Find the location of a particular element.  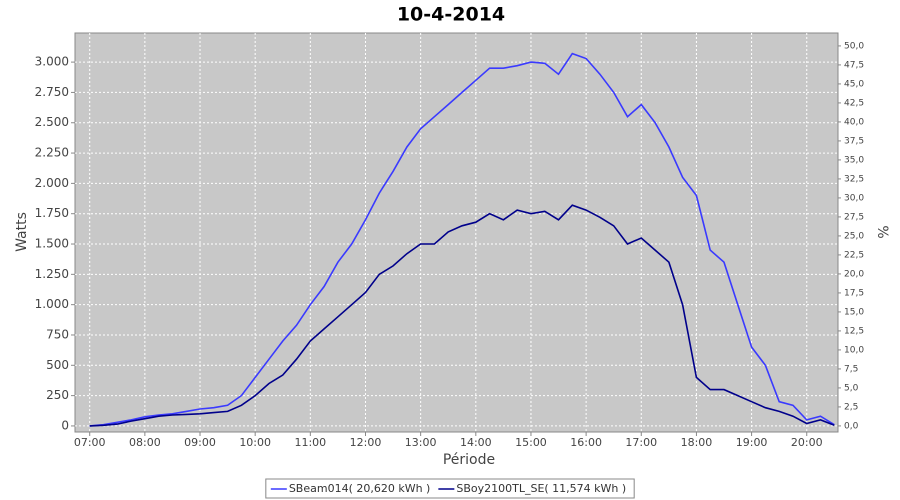

y2-tick-label: 32,5 is located at coordinates (854, 179).